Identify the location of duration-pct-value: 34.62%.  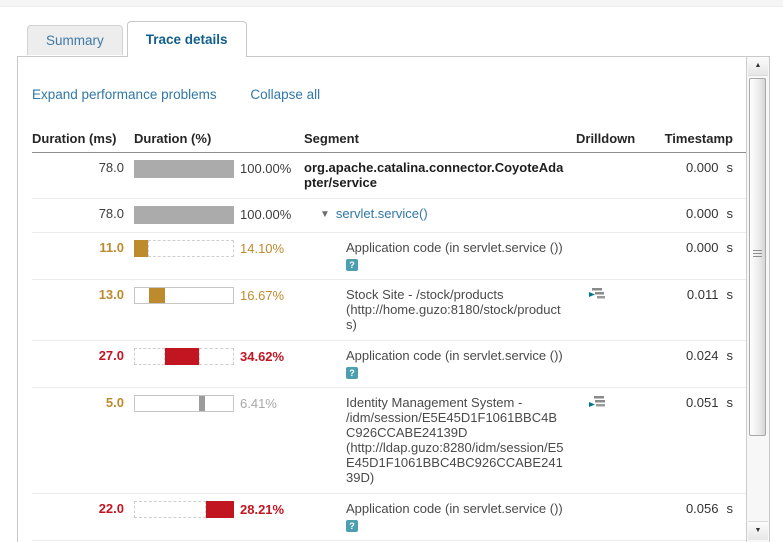
(262, 356).